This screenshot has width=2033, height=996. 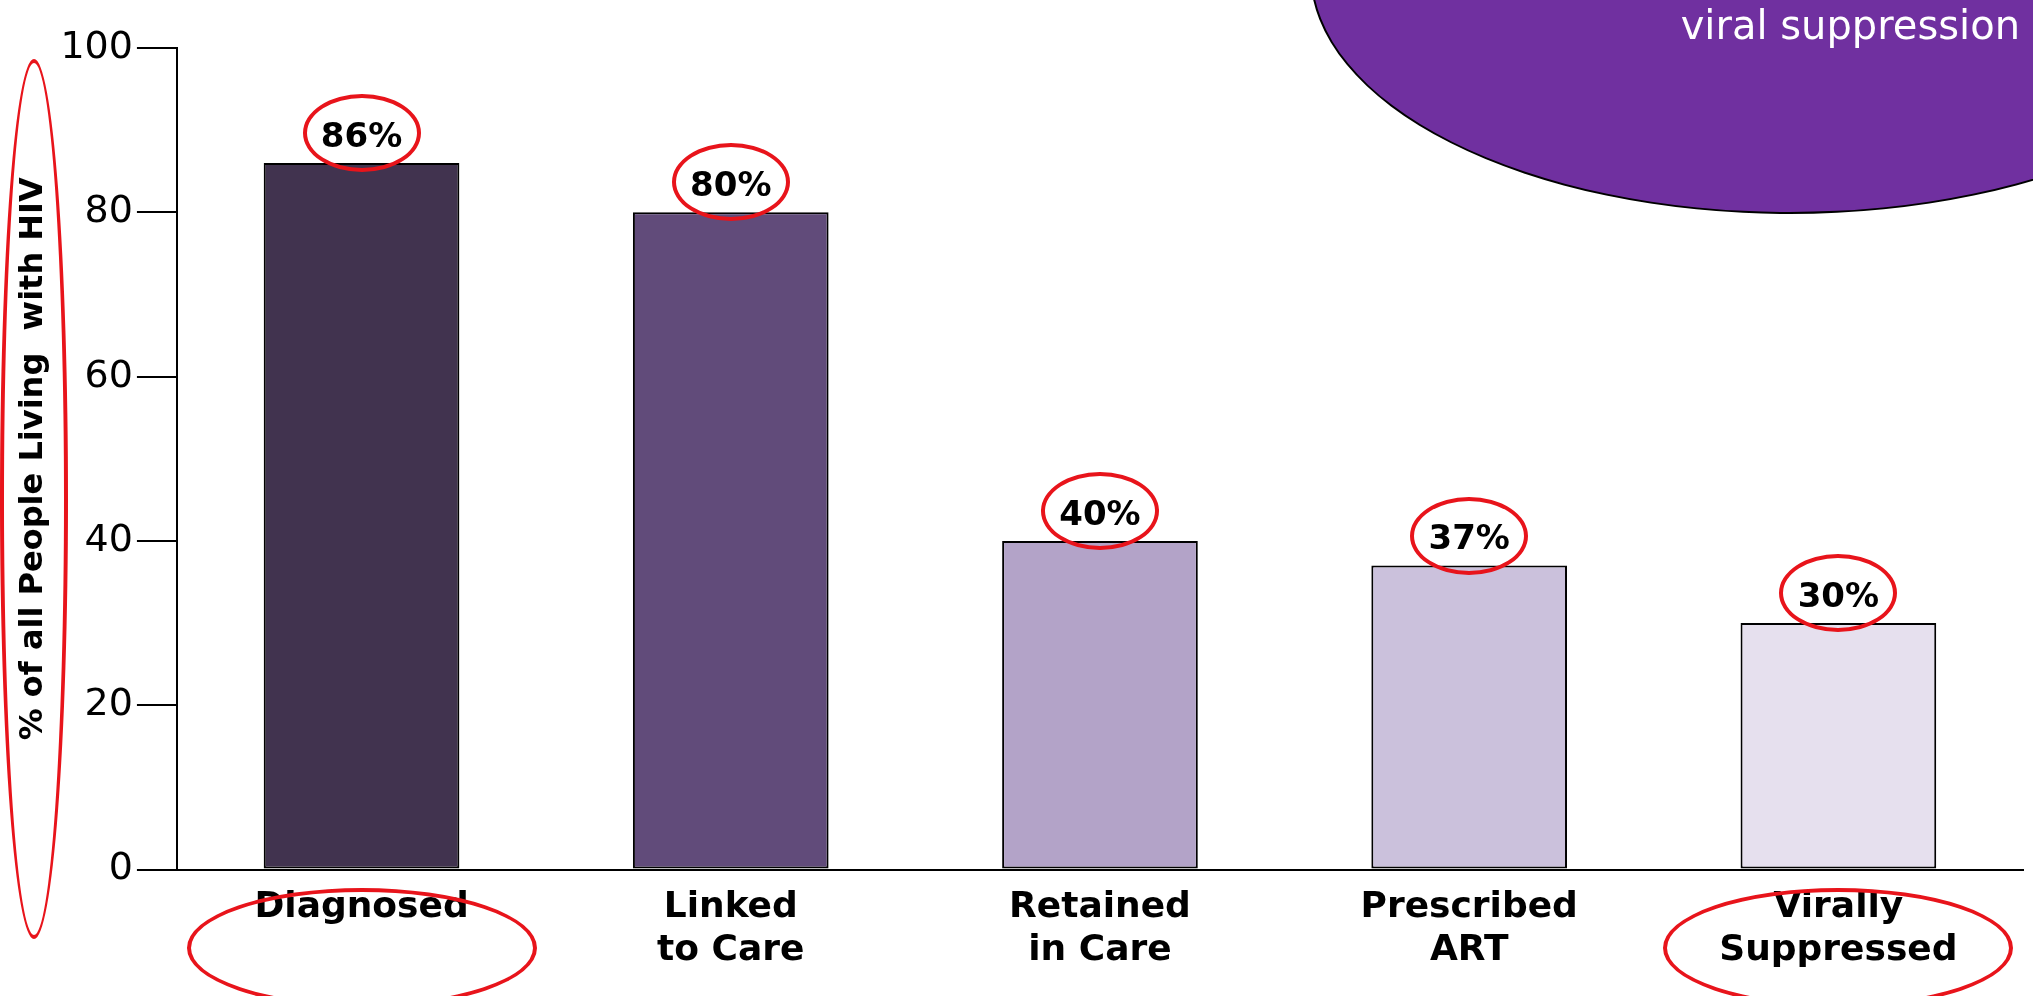 I want to click on x-tick-label: Retained in Care, so click(x=1100, y=925).